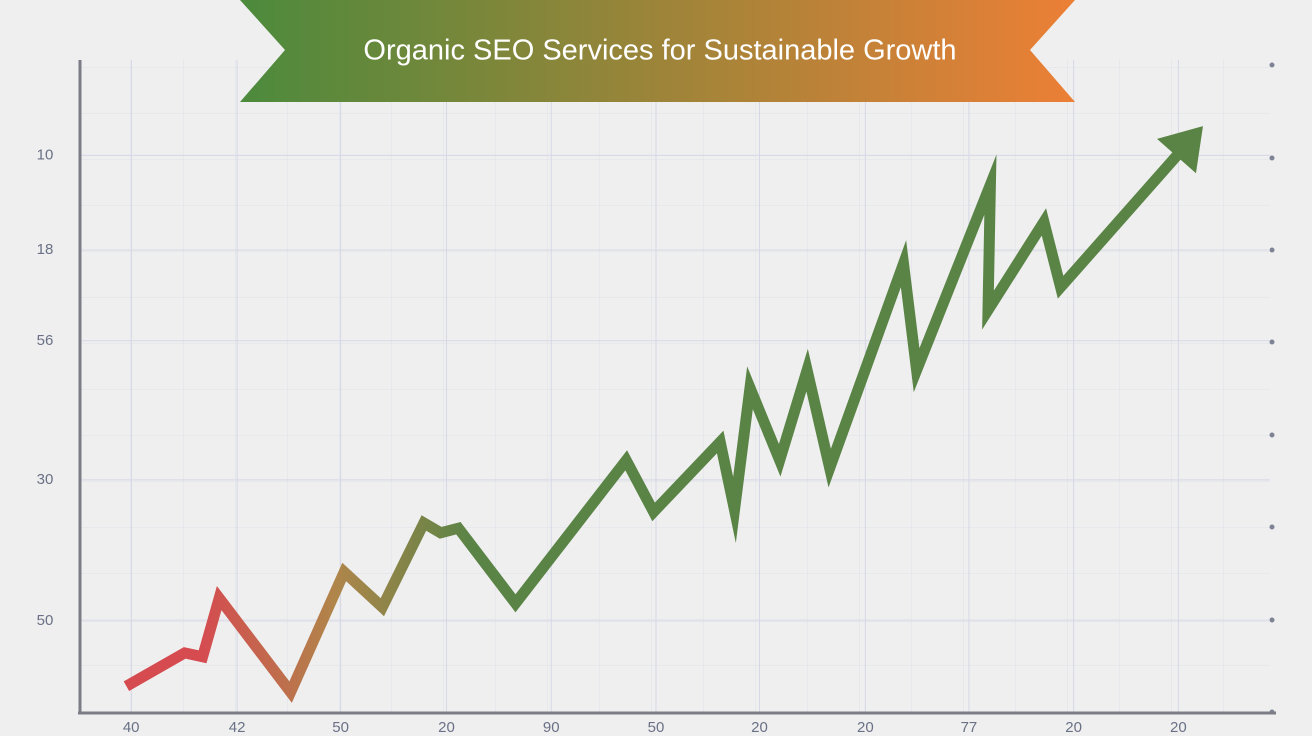  Describe the element at coordinates (45, 340) in the screenshot. I see `y-tick-label: 56` at that location.